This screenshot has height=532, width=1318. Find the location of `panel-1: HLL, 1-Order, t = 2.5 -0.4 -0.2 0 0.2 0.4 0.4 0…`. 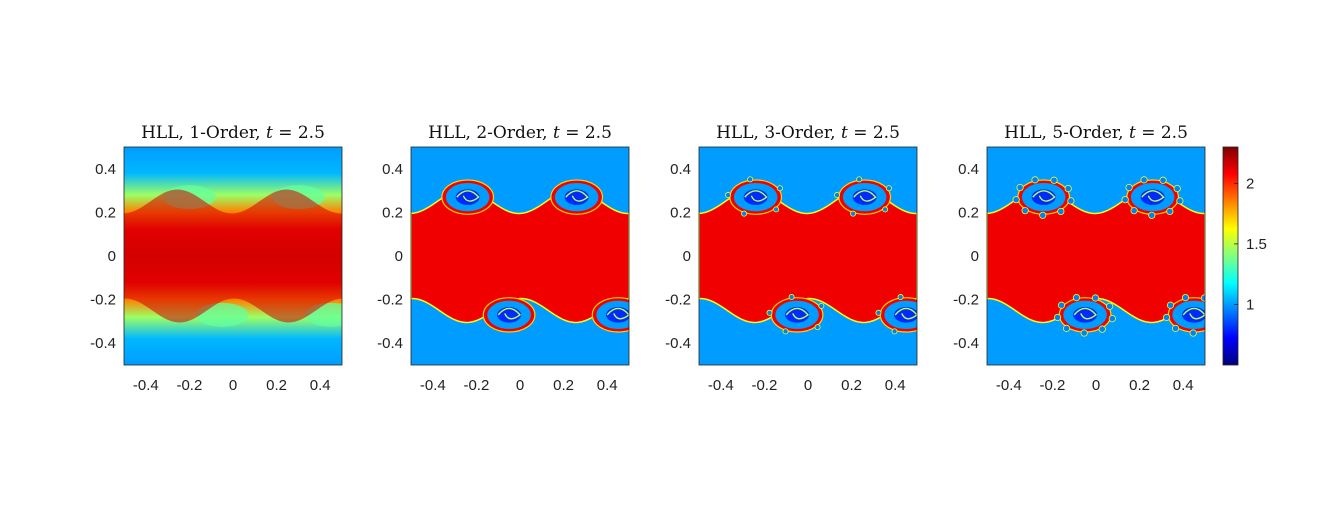

panel-1: HLL, 1-Order, t = 2.5 -0.4 -0.2 0 0.2 0.4 0.4 0… is located at coordinates (216, 258).